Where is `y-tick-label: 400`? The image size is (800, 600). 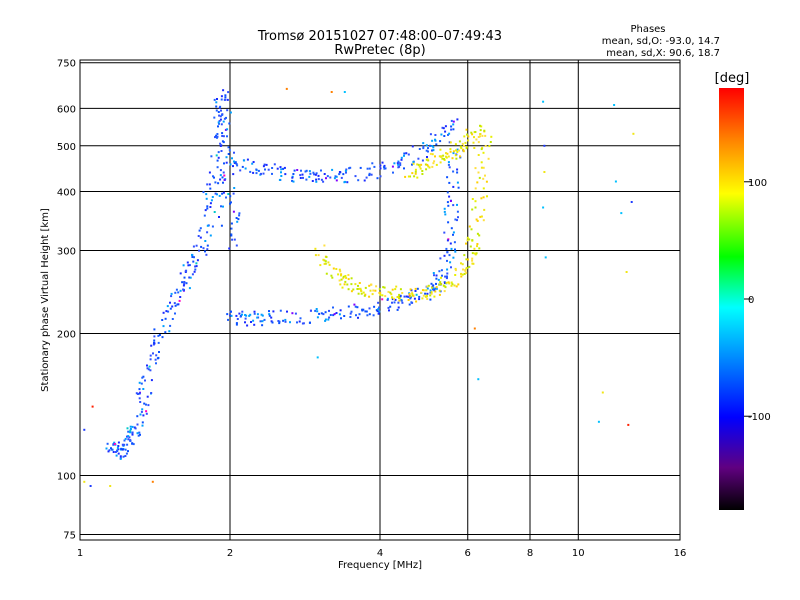
y-tick-label: 400 is located at coordinates (66, 193).